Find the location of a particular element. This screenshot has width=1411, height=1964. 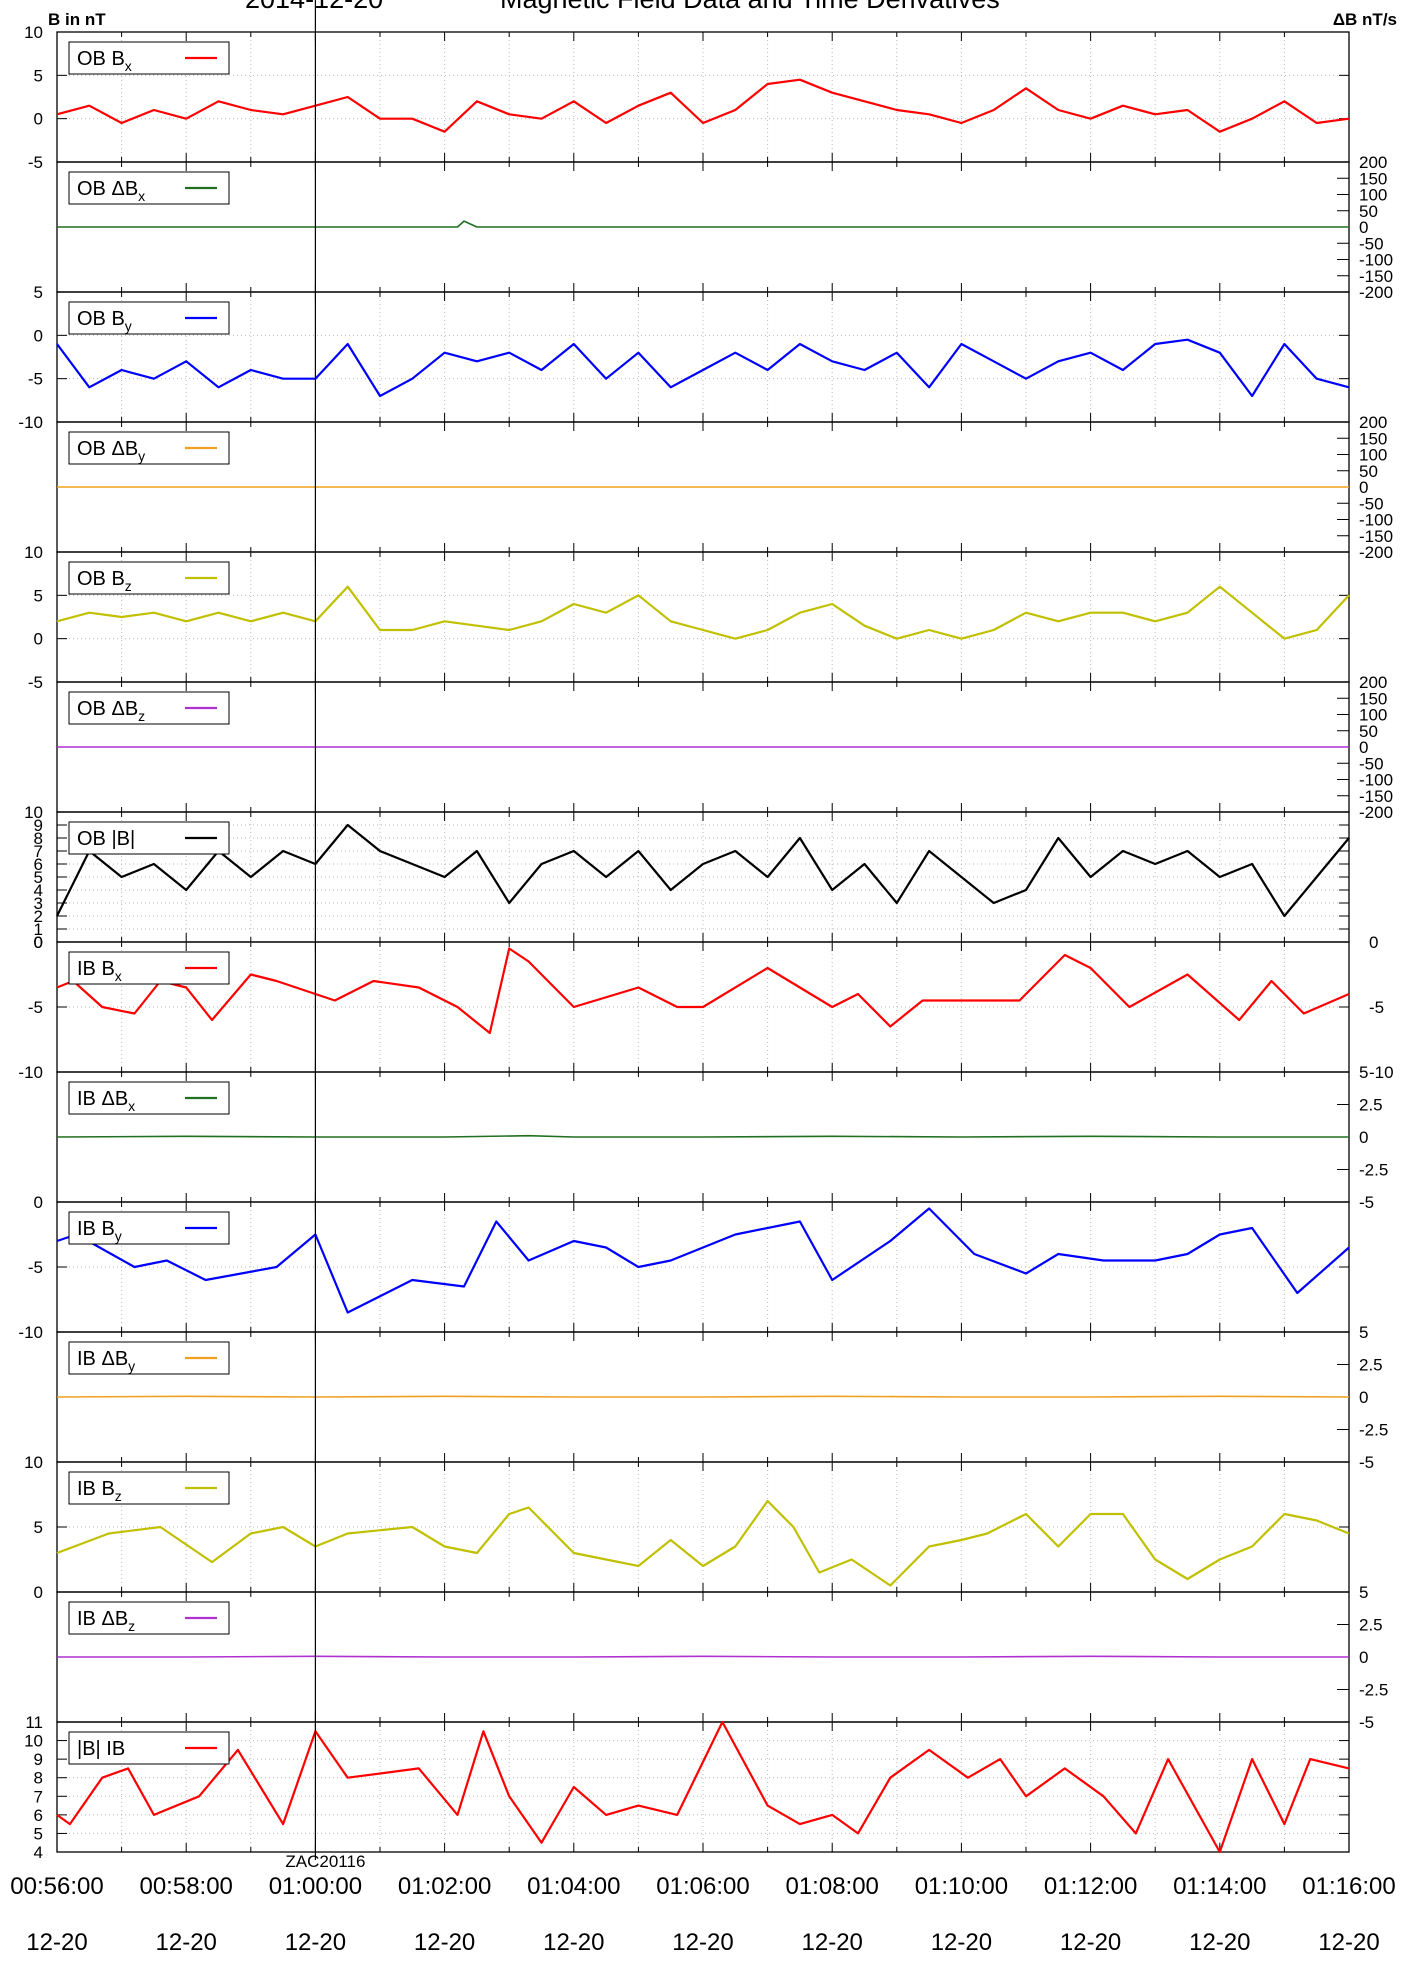

x-tick-time: 01:02:00 is located at coordinates (444, 1886).